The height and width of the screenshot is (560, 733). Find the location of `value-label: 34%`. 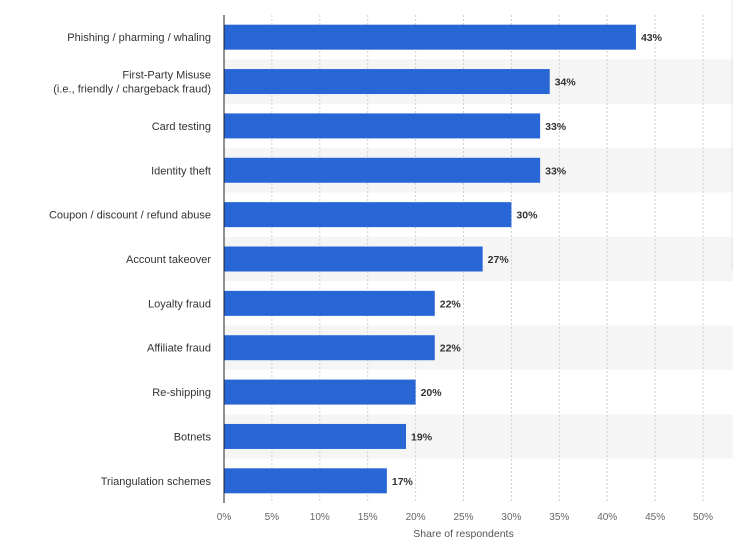

value-label: 34% is located at coordinates (566, 83).